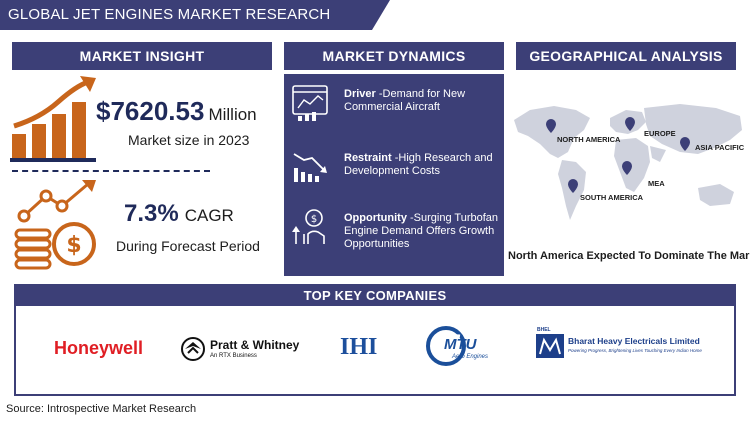 This screenshot has height=422, width=750. What do you see at coordinates (405, 100) in the screenshot?
I see `driver-description: -Demand for New Commercial Aircraft` at bounding box center [405, 100].